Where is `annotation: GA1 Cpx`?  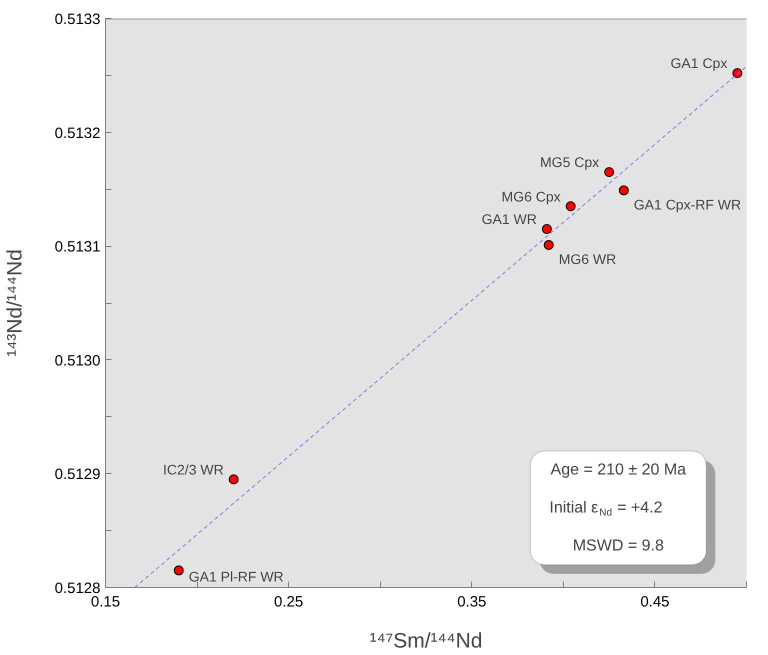
annotation: GA1 Cpx is located at coordinates (699, 63).